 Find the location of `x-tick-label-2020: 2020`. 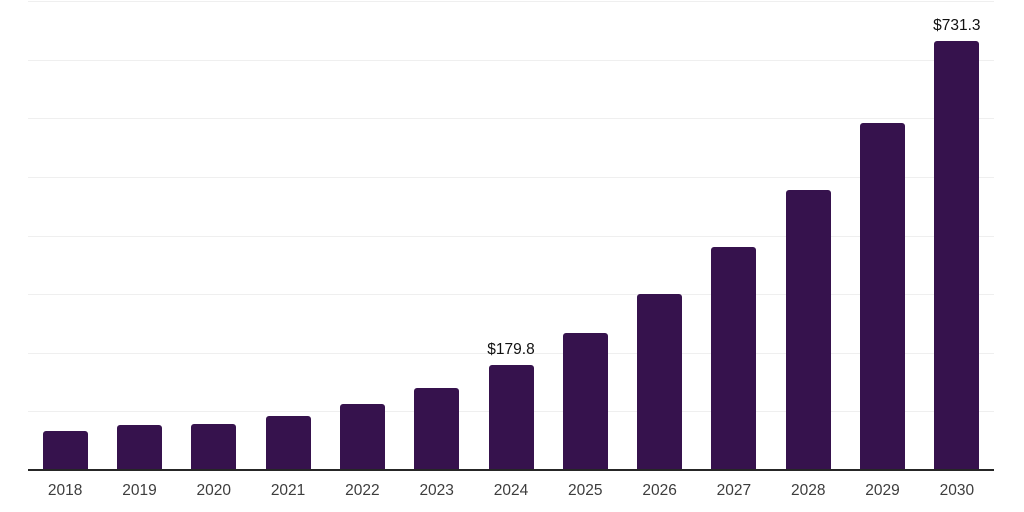

x-tick-label-2020: 2020 is located at coordinates (213, 490).